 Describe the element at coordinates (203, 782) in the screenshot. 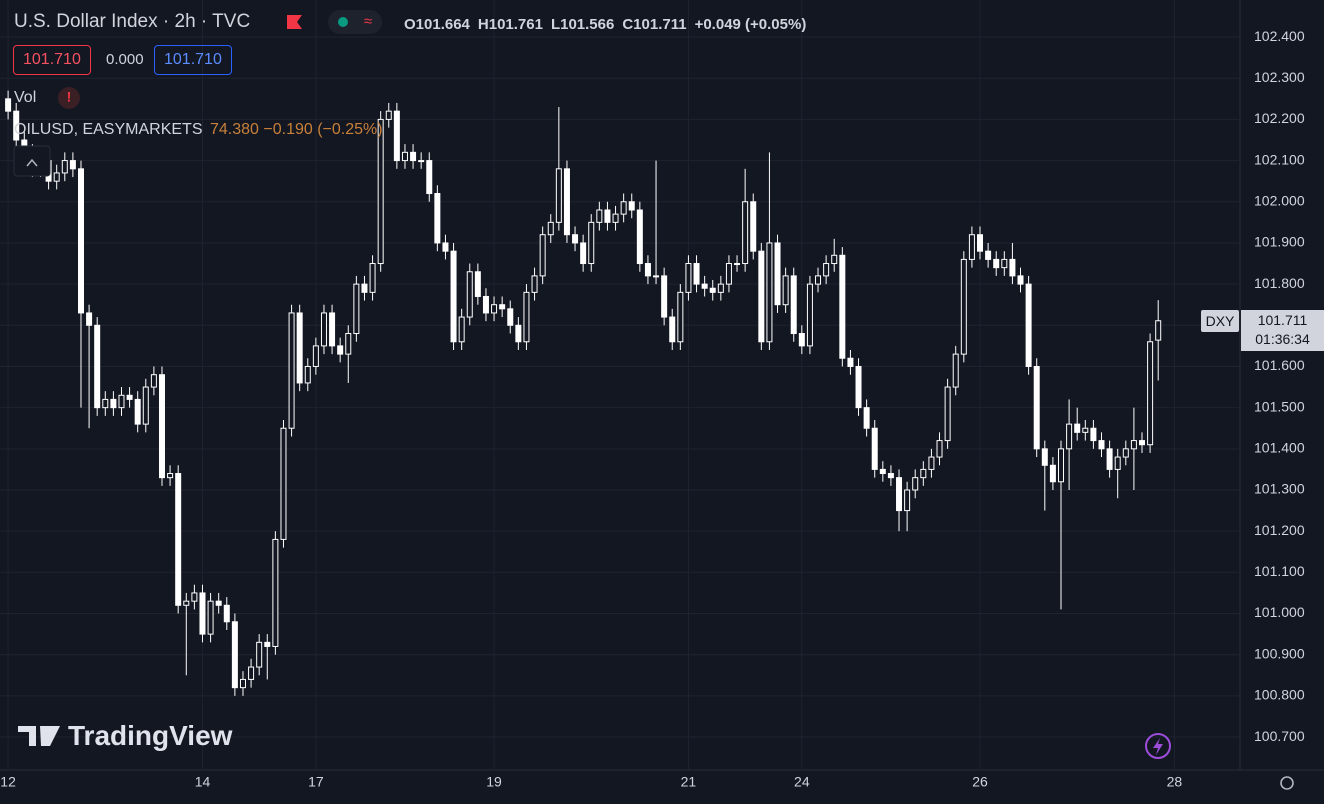

I see `x-tick-label: 14` at that location.